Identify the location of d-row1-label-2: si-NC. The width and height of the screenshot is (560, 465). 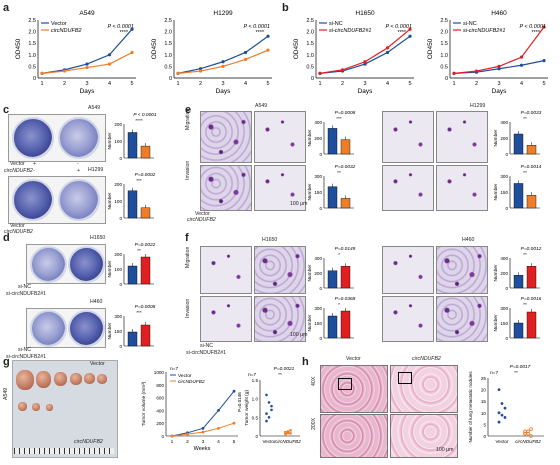
(24, 350).